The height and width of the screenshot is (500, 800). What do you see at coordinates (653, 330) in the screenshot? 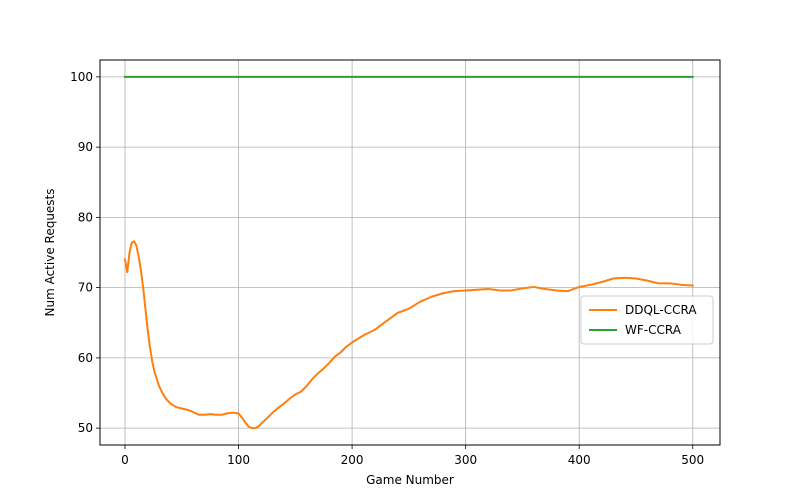
I see `legend-label-wf-ccra: WF-CCRA` at bounding box center [653, 330].